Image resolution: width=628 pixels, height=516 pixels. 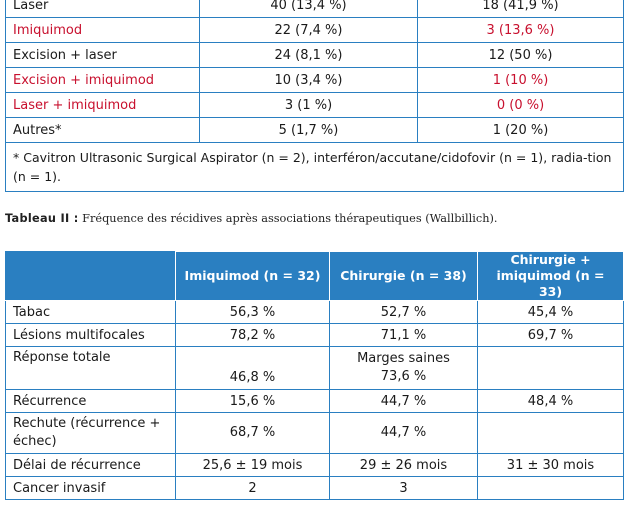 I want to click on cell-recurrence: 1 (10 %), so click(x=520, y=80).